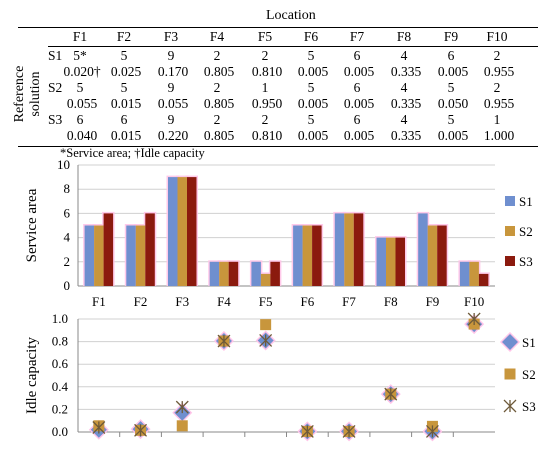 This screenshot has height=454, width=550. Describe the element at coordinates (510, 201) in the screenshot. I see `bar-legend-swatch` at that location.